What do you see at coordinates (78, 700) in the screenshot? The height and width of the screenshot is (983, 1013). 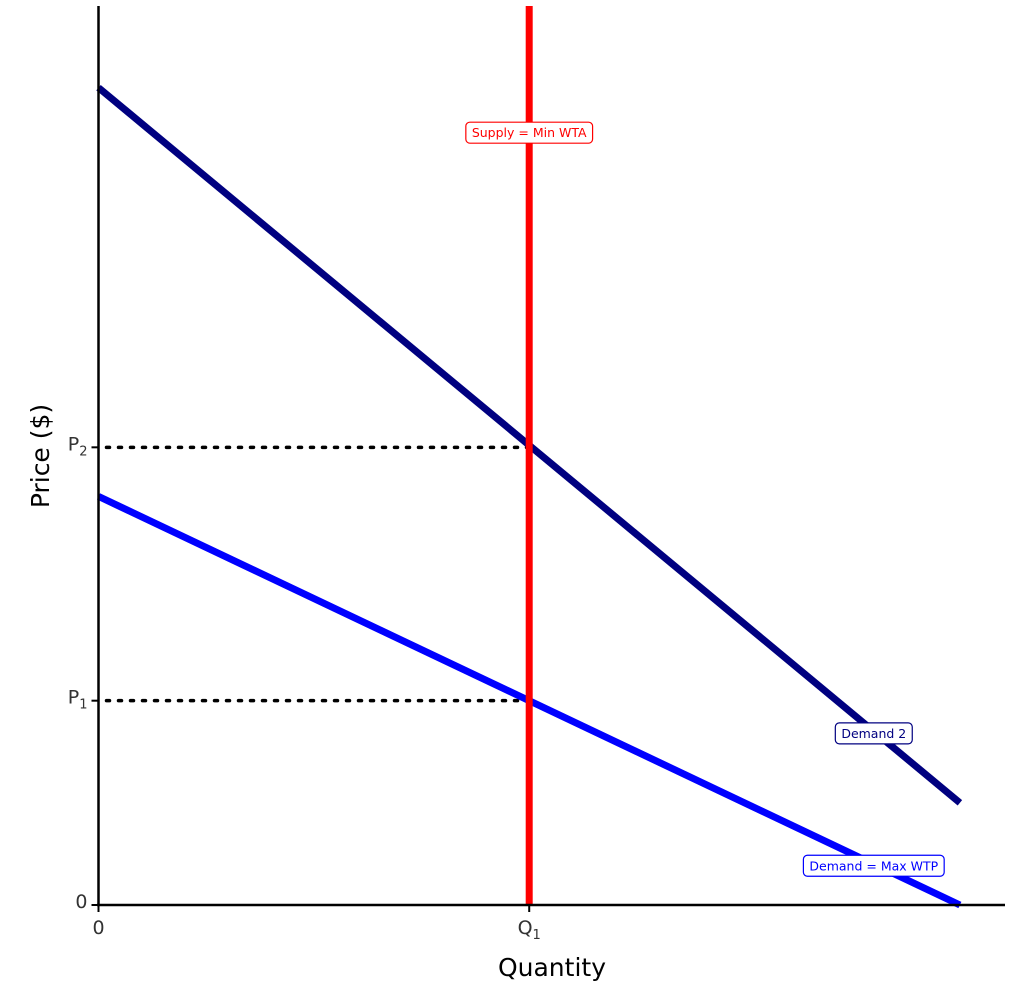 I see `y-tick-label-2: P1` at bounding box center [78, 700].